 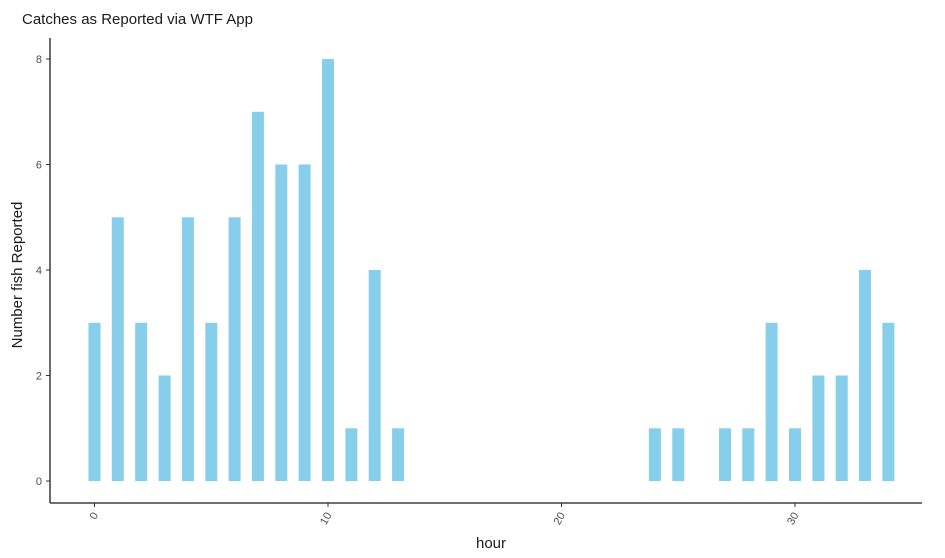 What do you see at coordinates (39, 60) in the screenshot?
I see `y-tick-label: 8` at bounding box center [39, 60].